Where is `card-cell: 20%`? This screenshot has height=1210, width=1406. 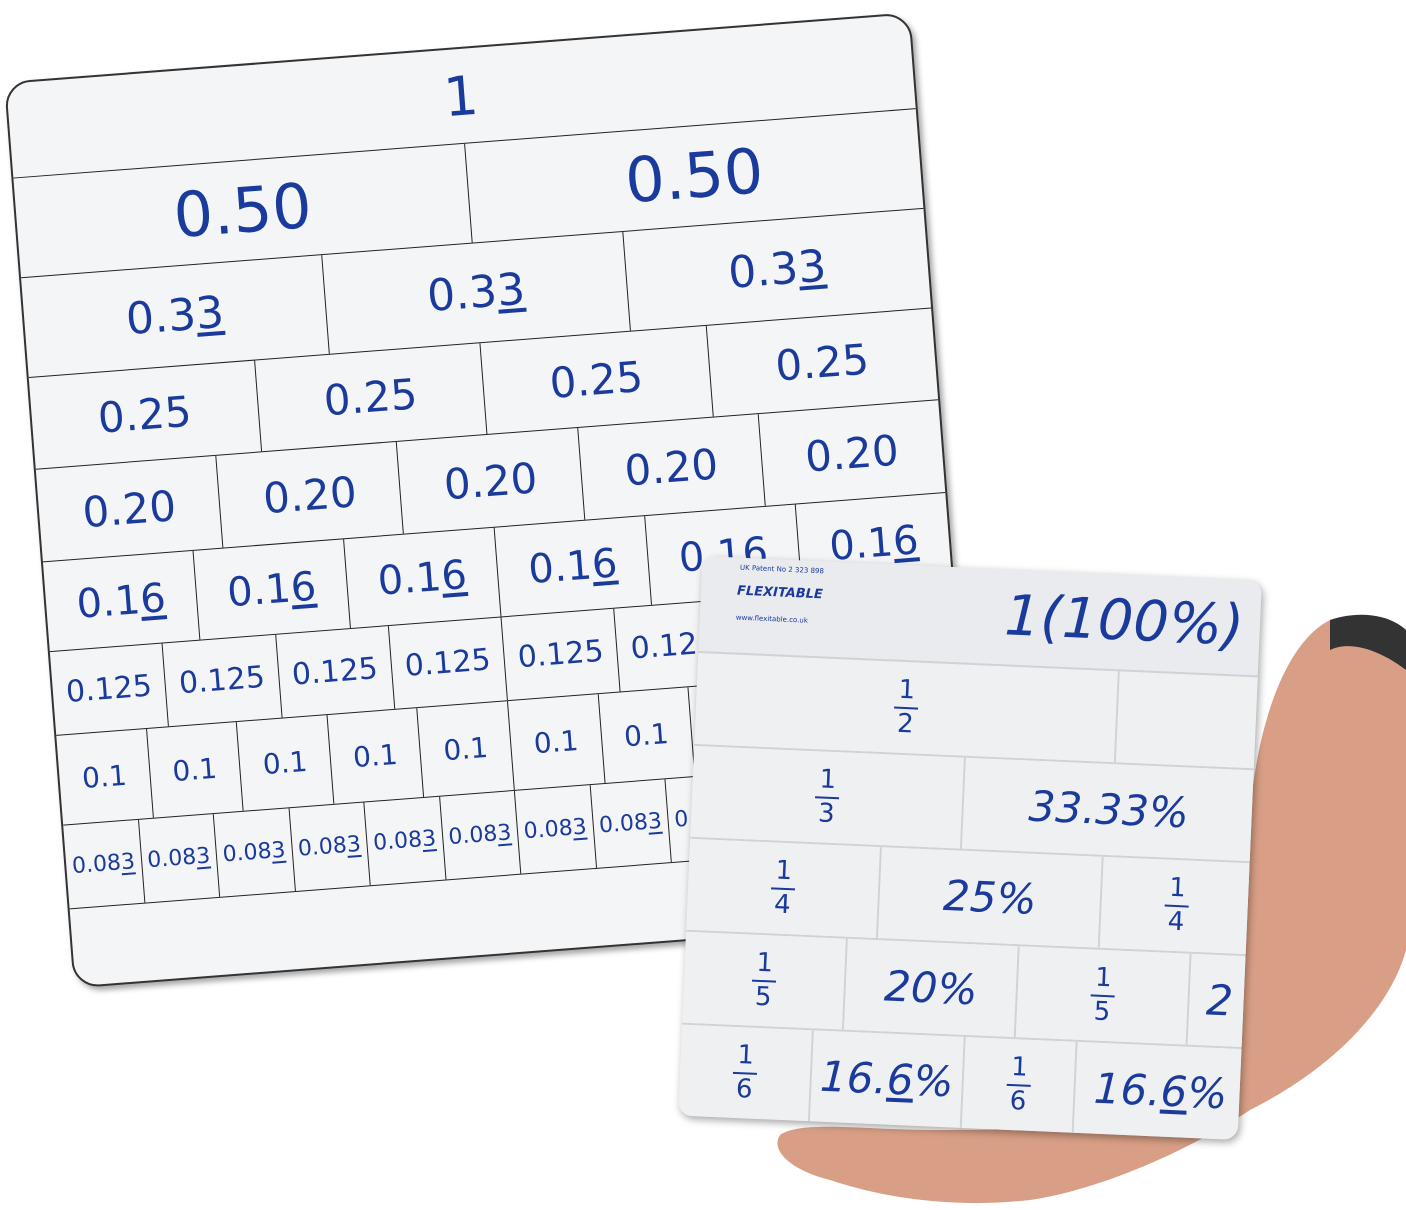 card-cell: 20% is located at coordinates (931, 988).